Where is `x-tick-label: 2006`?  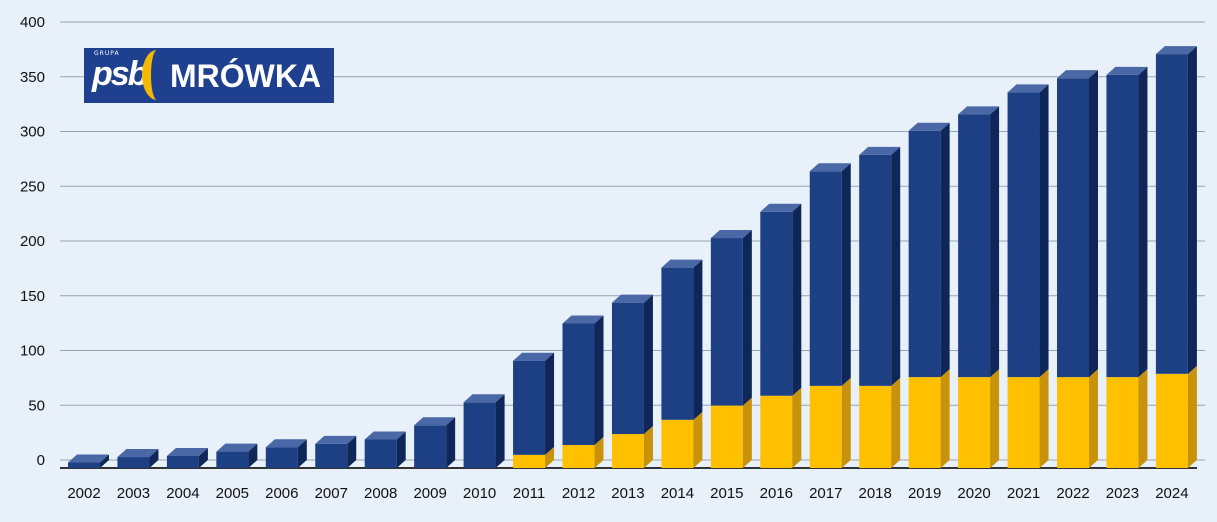
x-tick-label: 2006 is located at coordinates (281, 493).